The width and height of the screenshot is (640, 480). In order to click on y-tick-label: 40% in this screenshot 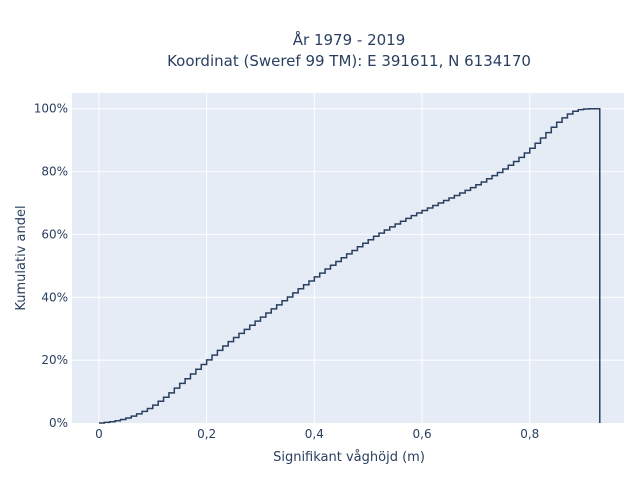, I will do `click(54, 297)`.